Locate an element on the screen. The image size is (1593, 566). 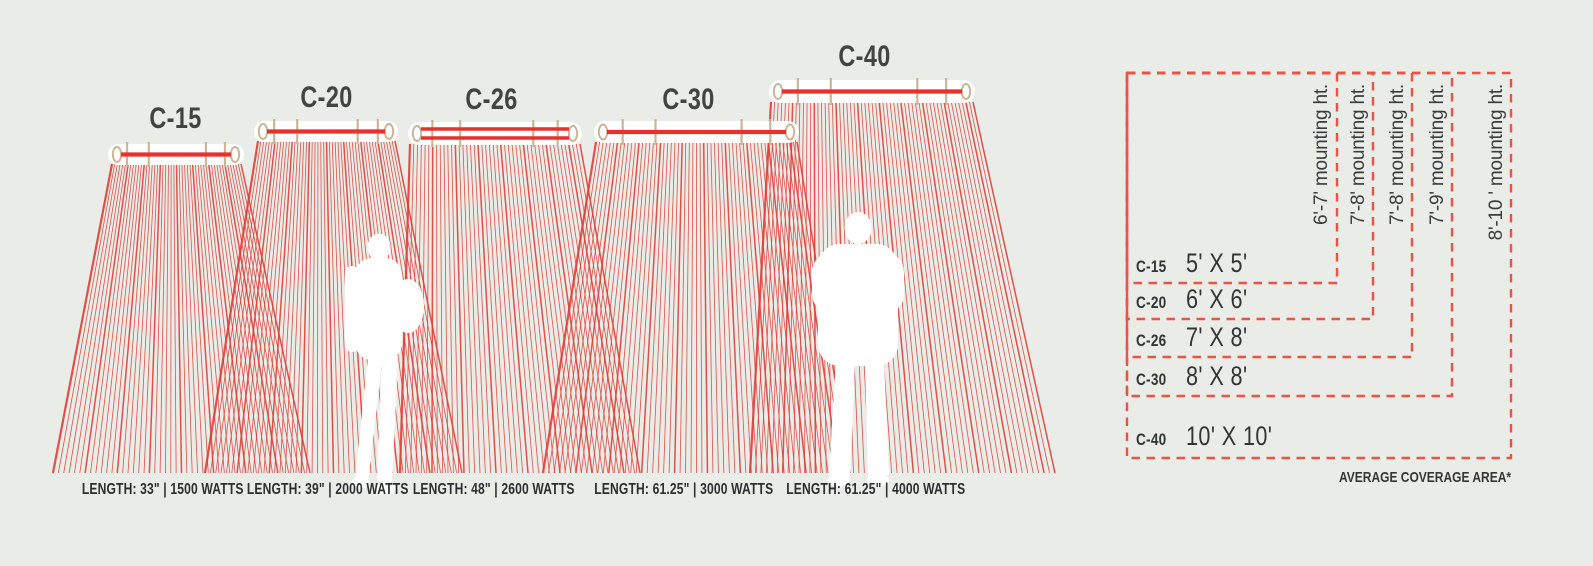
length-label-c30: LENGTH: 61.25" | 3000 WATTS is located at coordinates (684, 489).